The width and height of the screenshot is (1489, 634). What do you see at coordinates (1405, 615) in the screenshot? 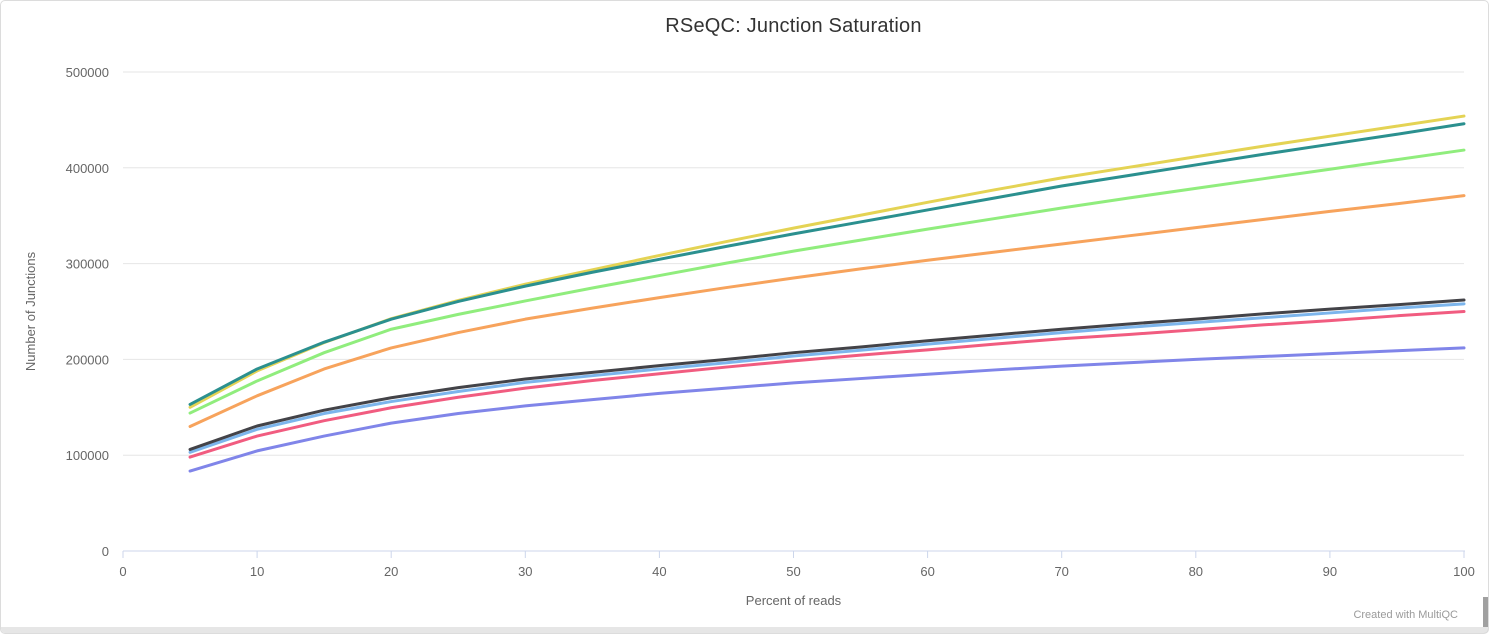
I see `multiqc-credit: Created with MultiQC` at bounding box center [1405, 615].